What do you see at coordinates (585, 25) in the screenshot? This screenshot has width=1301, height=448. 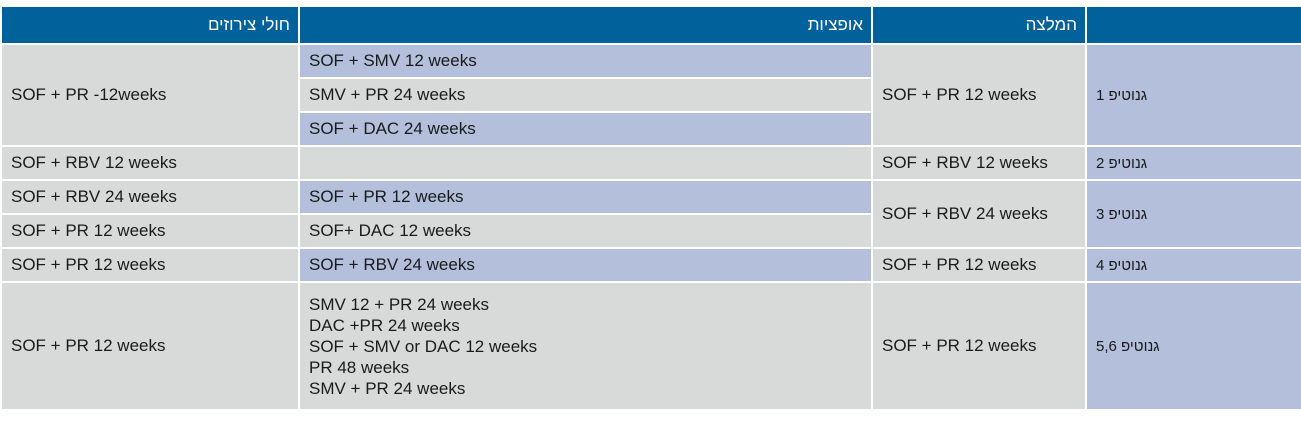 I see `header-options: אופציות` at bounding box center [585, 25].